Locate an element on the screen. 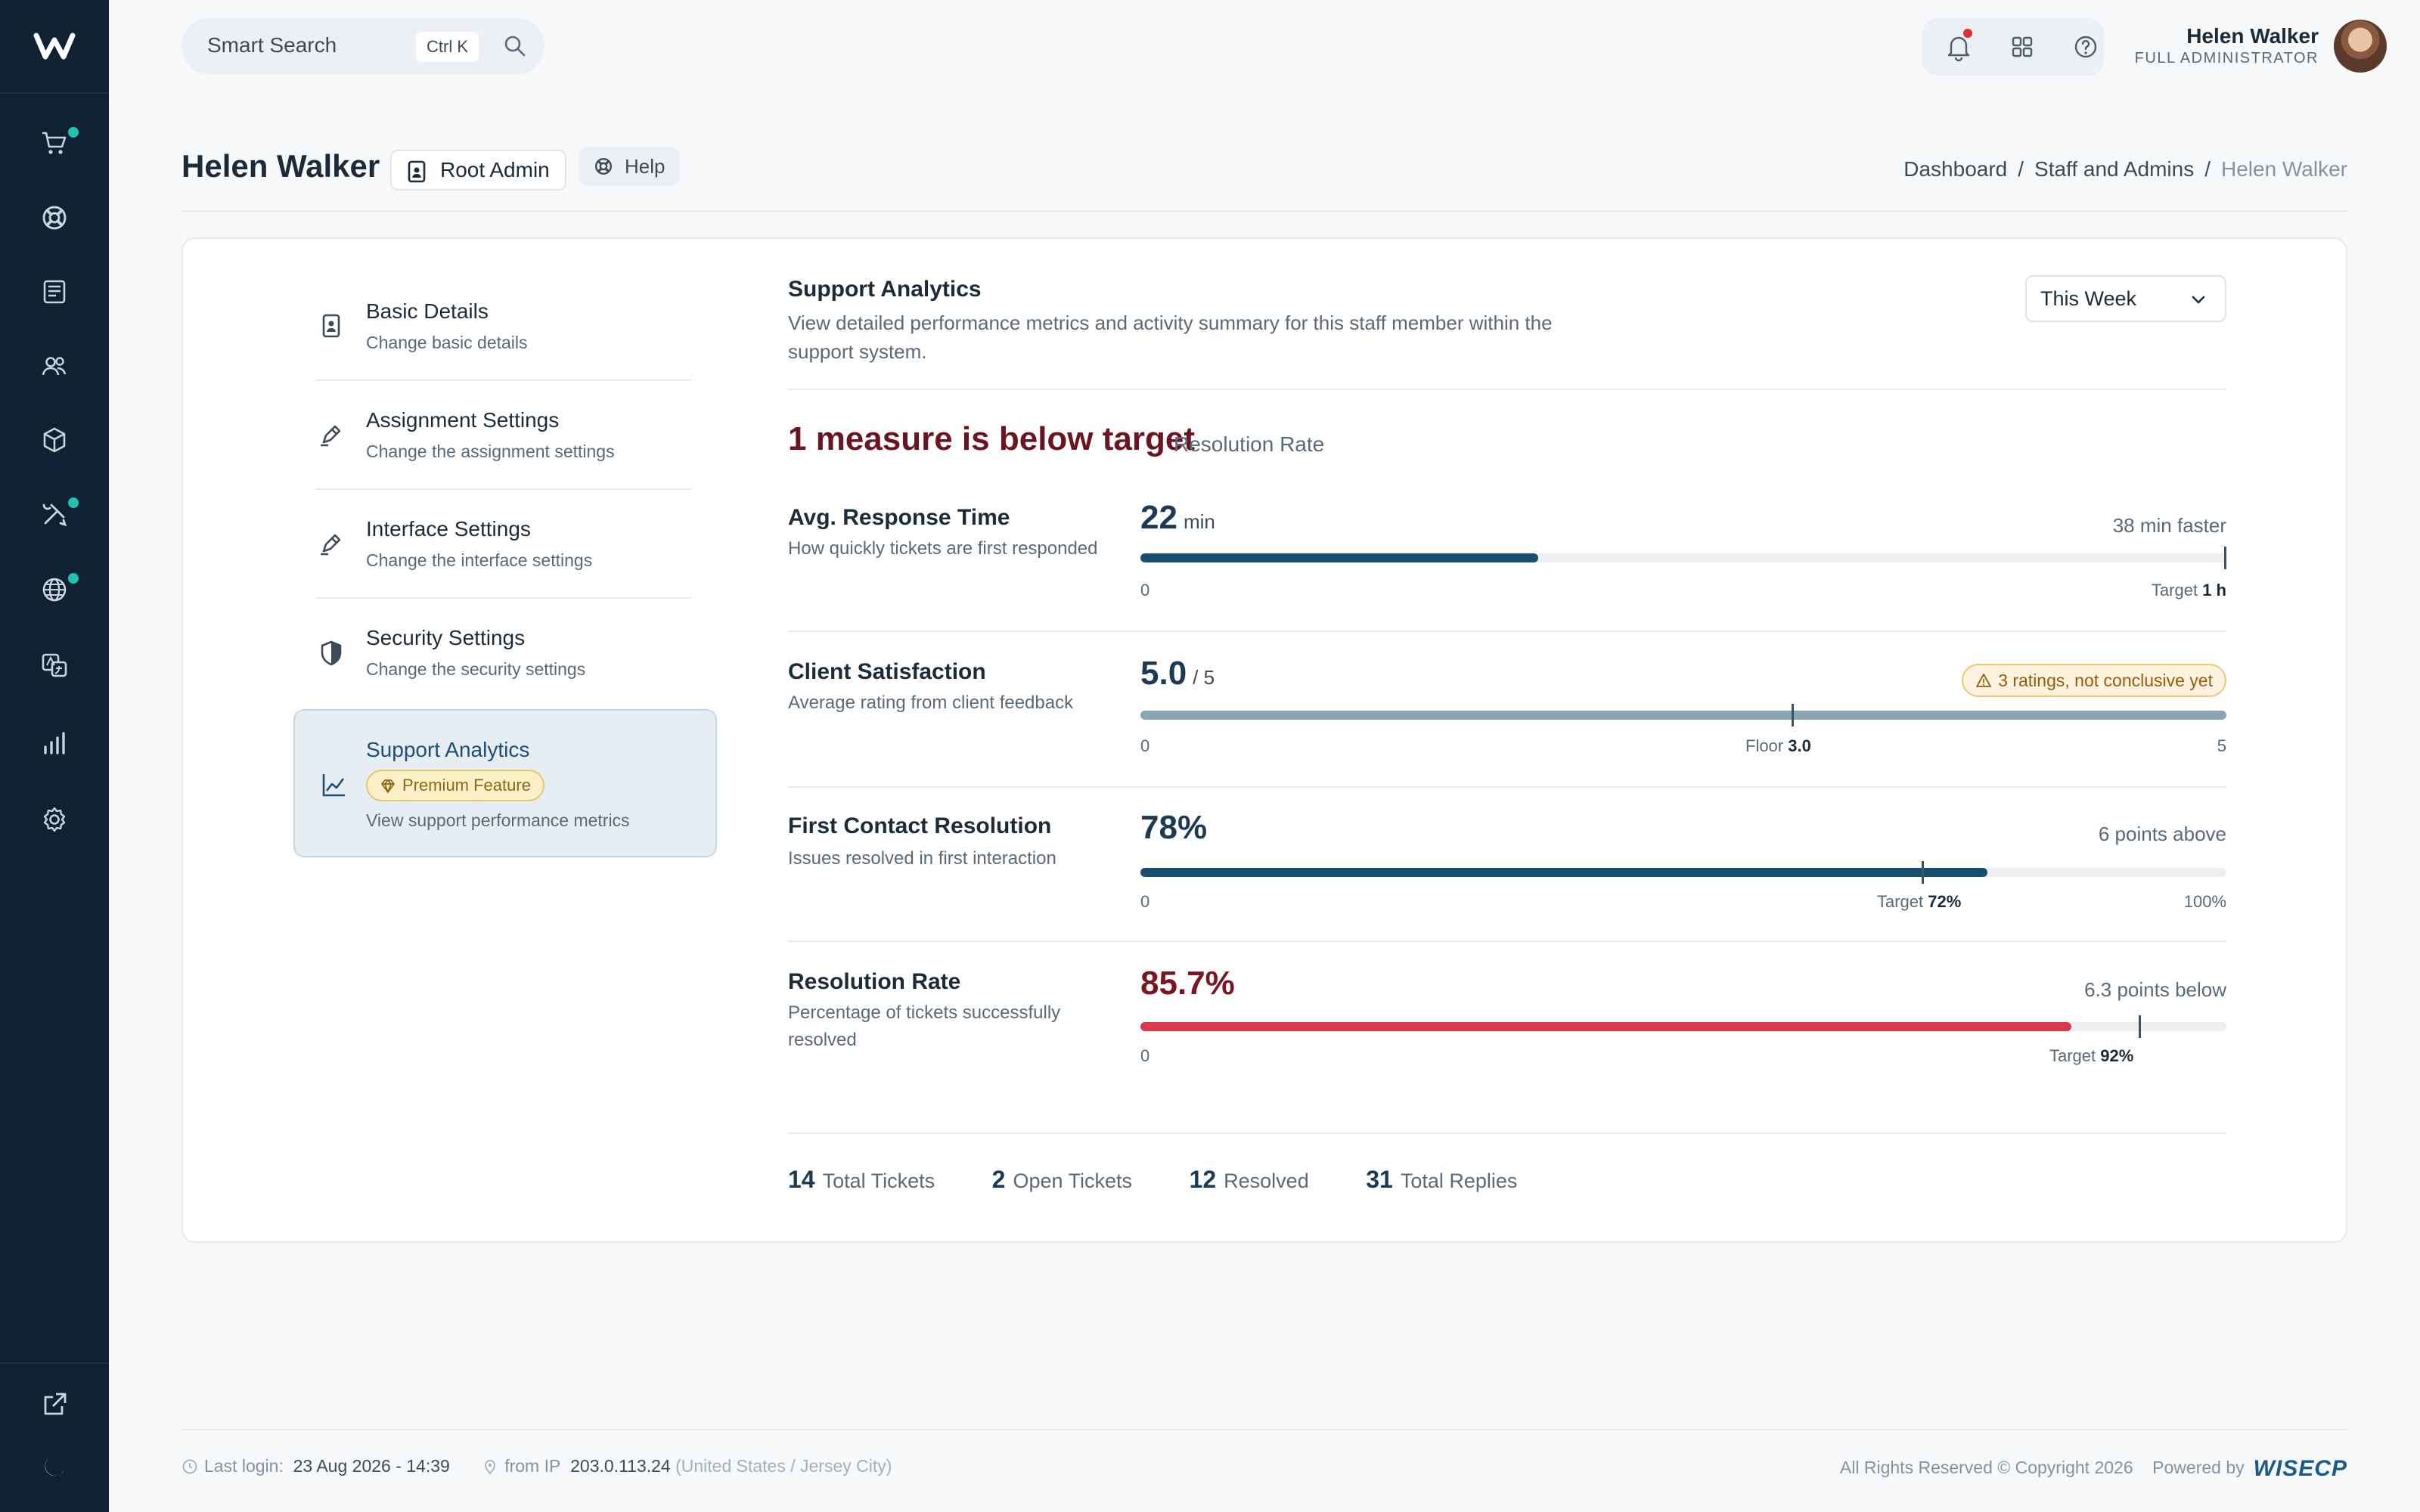  nav-support is located at coordinates (54, 217).